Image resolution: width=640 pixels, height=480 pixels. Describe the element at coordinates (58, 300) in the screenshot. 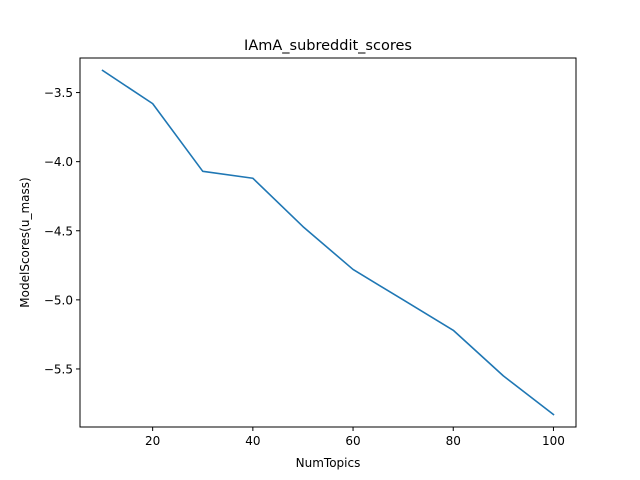

I see `y-tick-label: −5.0` at that location.